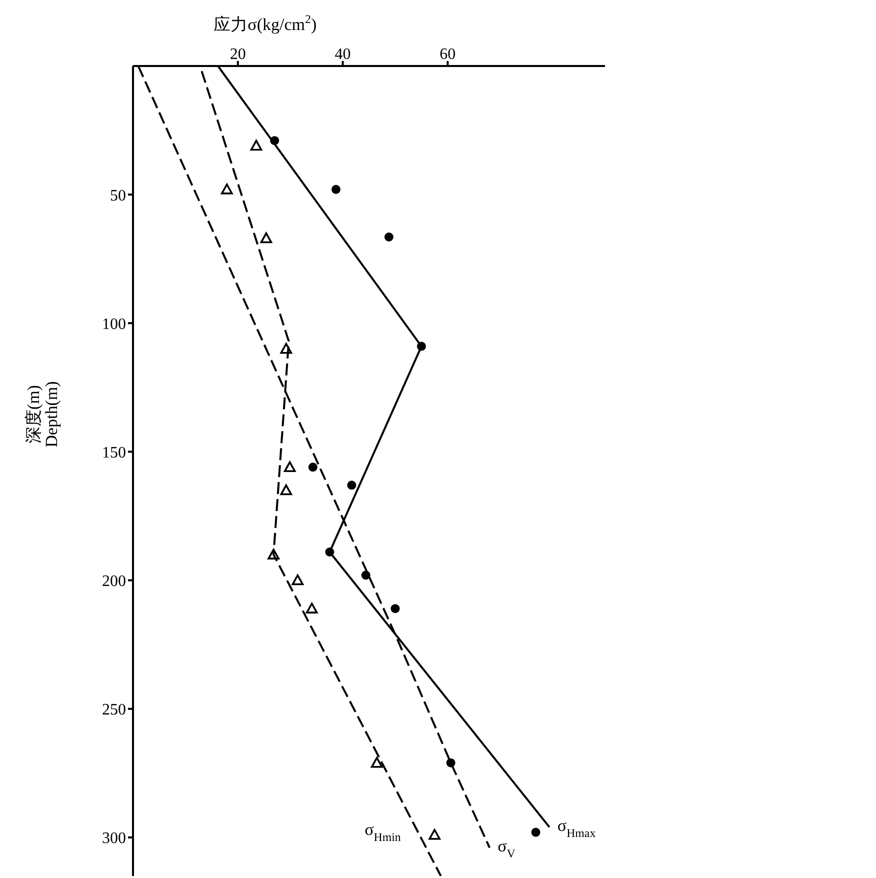 The height and width of the screenshot is (878, 876). I want to click on series-label: σ$_{Hmin}$, so click(382, 832).